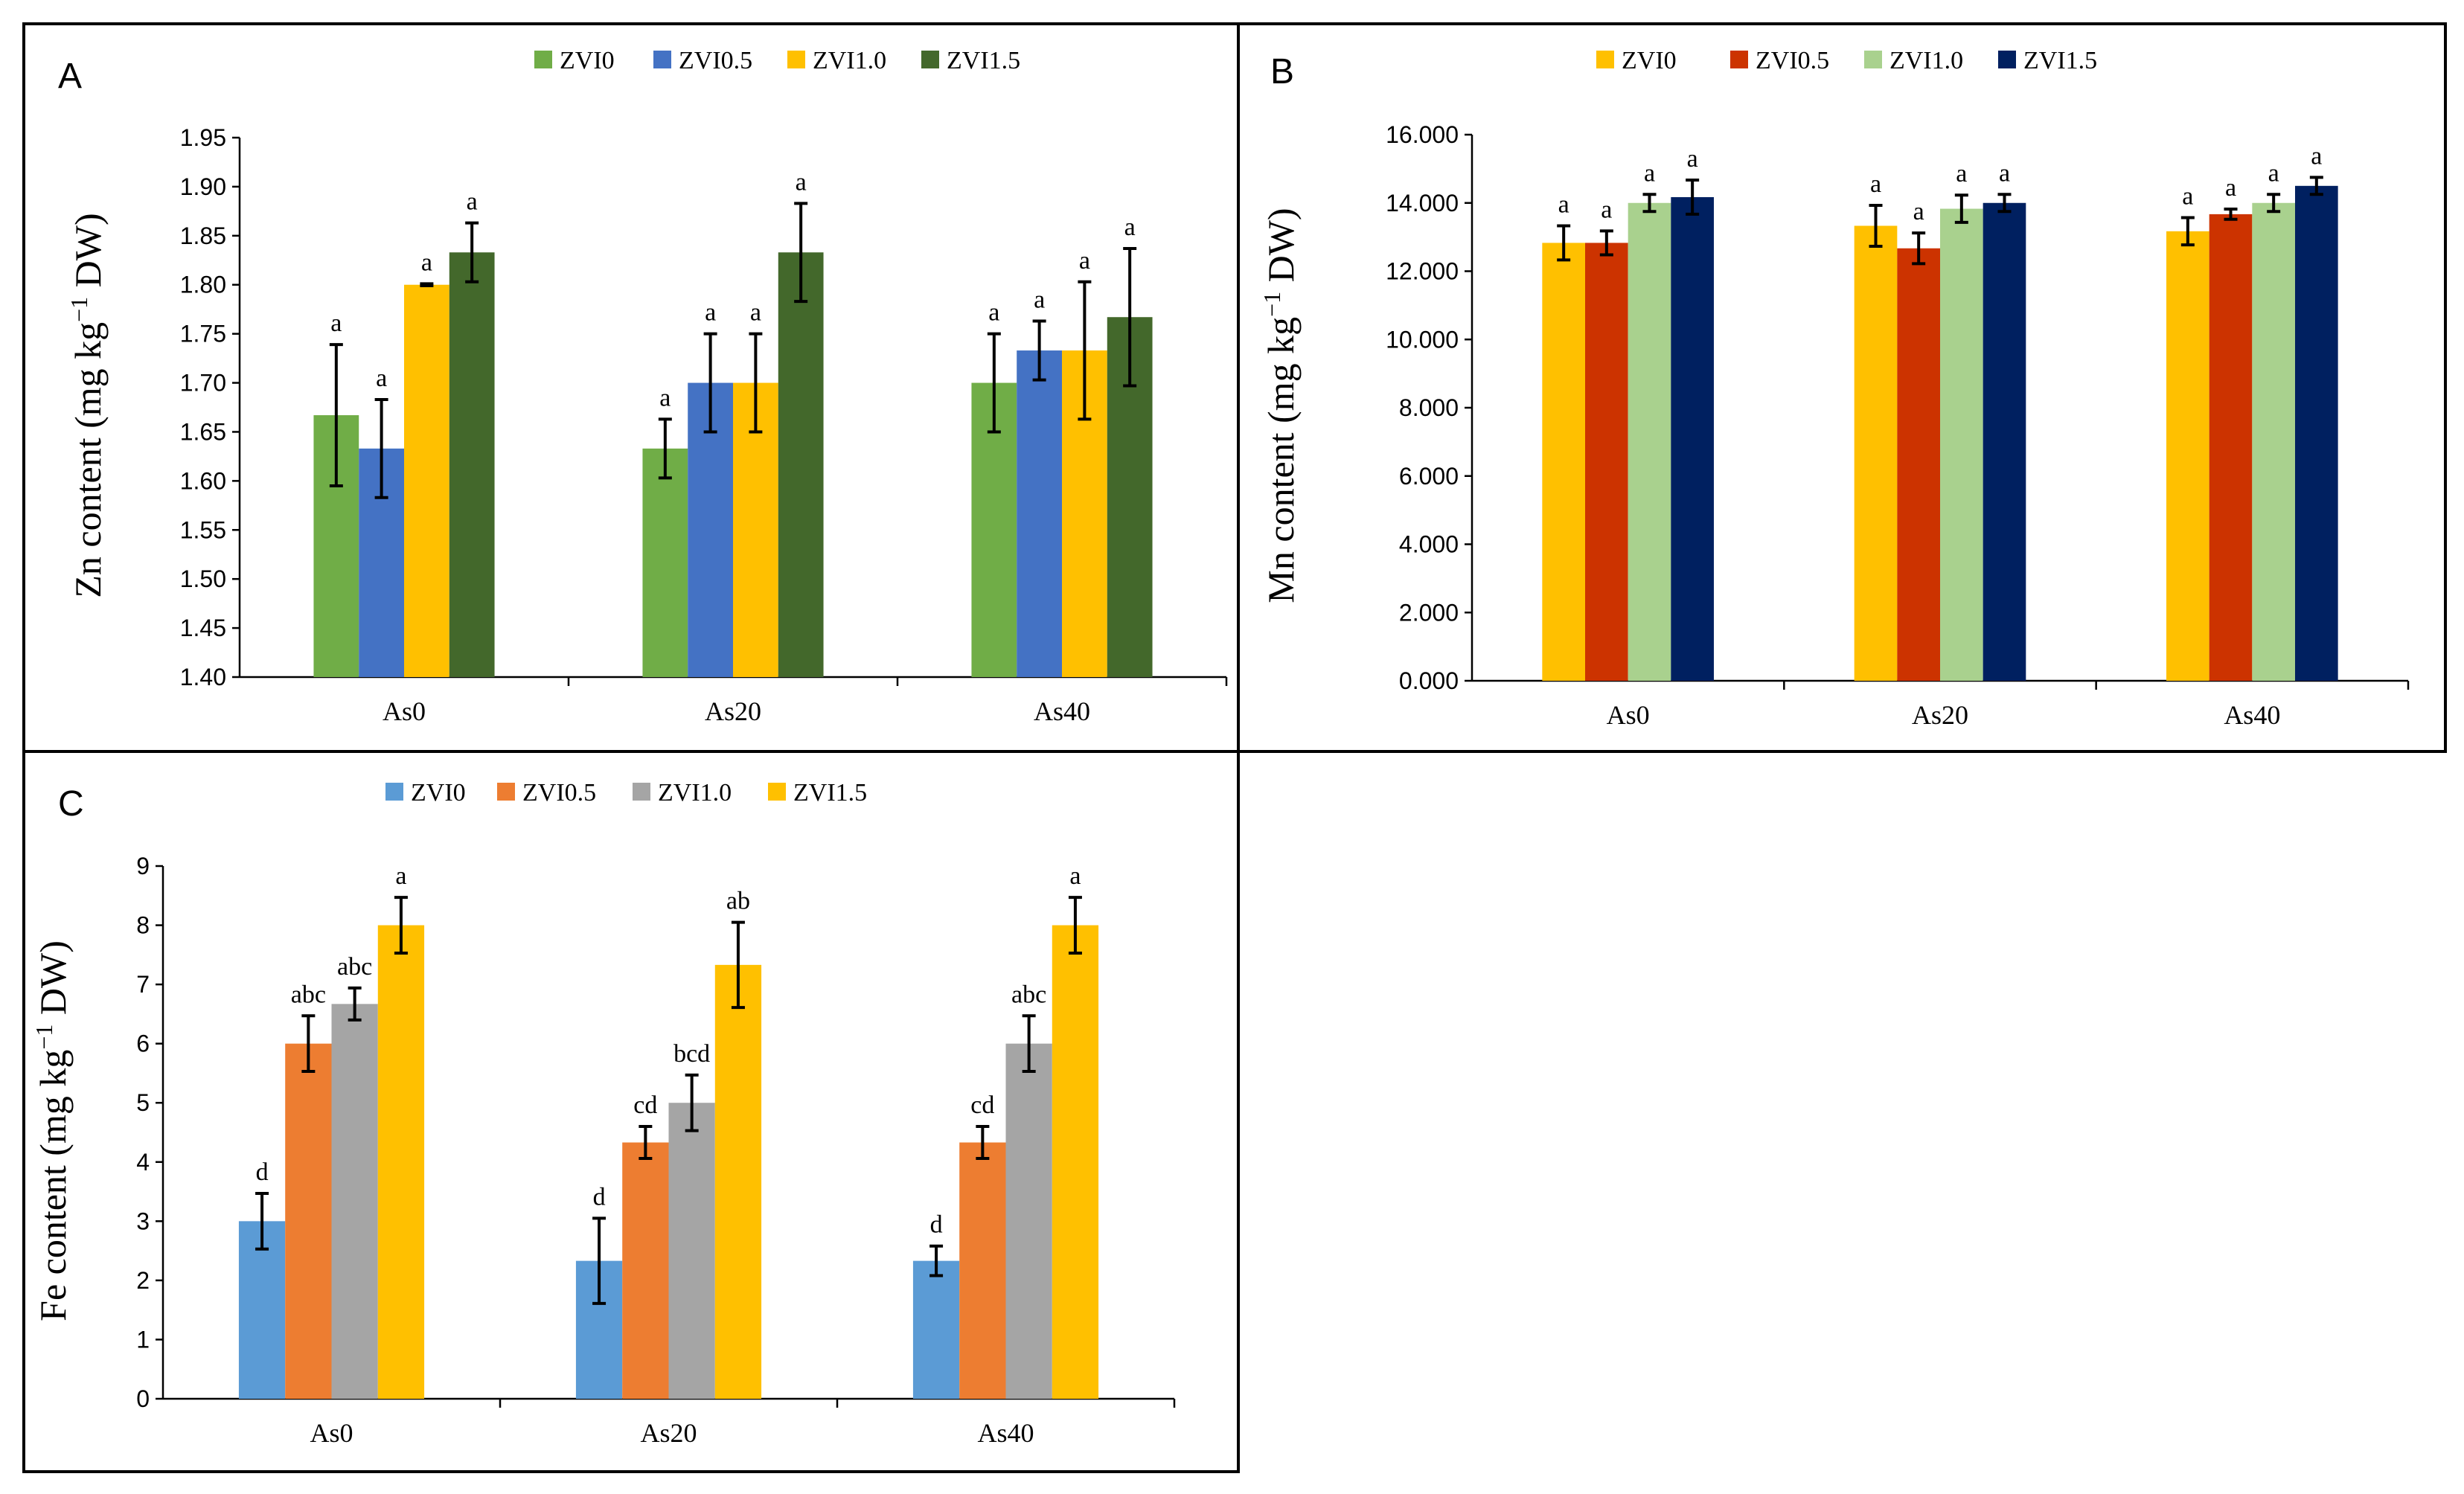 Image resolution: width=2464 pixels, height=1494 pixels. What do you see at coordinates (143, 1102) in the screenshot?
I see `panel-c-y-tick-label: 5` at bounding box center [143, 1102].